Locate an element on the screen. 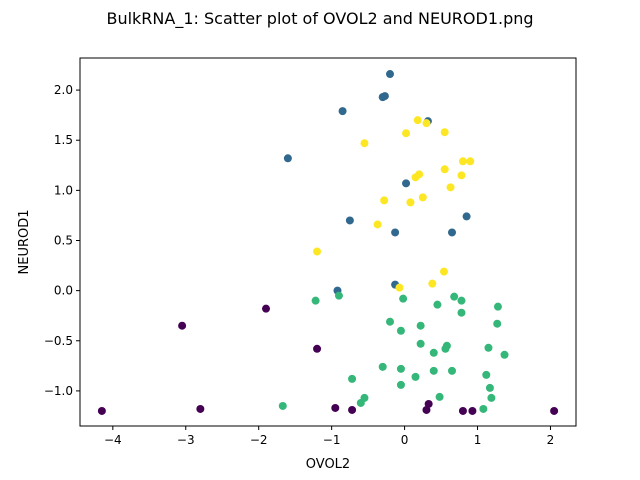  x-tick-label: −4 is located at coordinates (113, 440).